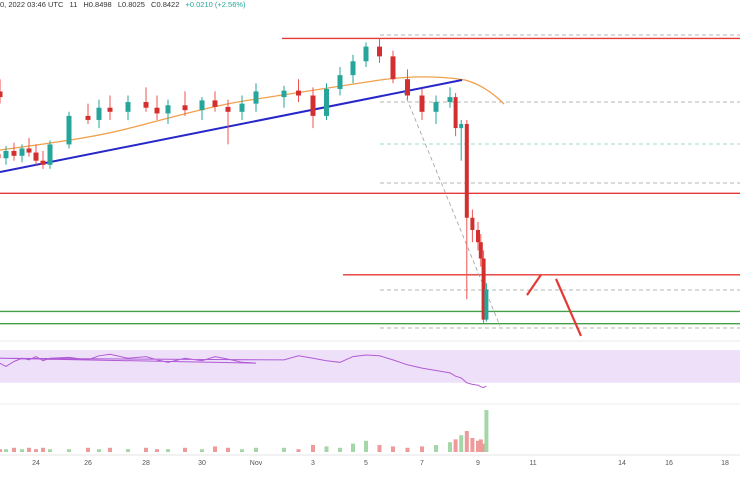 This screenshot has height=492, width=740. I want to click on moving-average-line, so click(252, 113).